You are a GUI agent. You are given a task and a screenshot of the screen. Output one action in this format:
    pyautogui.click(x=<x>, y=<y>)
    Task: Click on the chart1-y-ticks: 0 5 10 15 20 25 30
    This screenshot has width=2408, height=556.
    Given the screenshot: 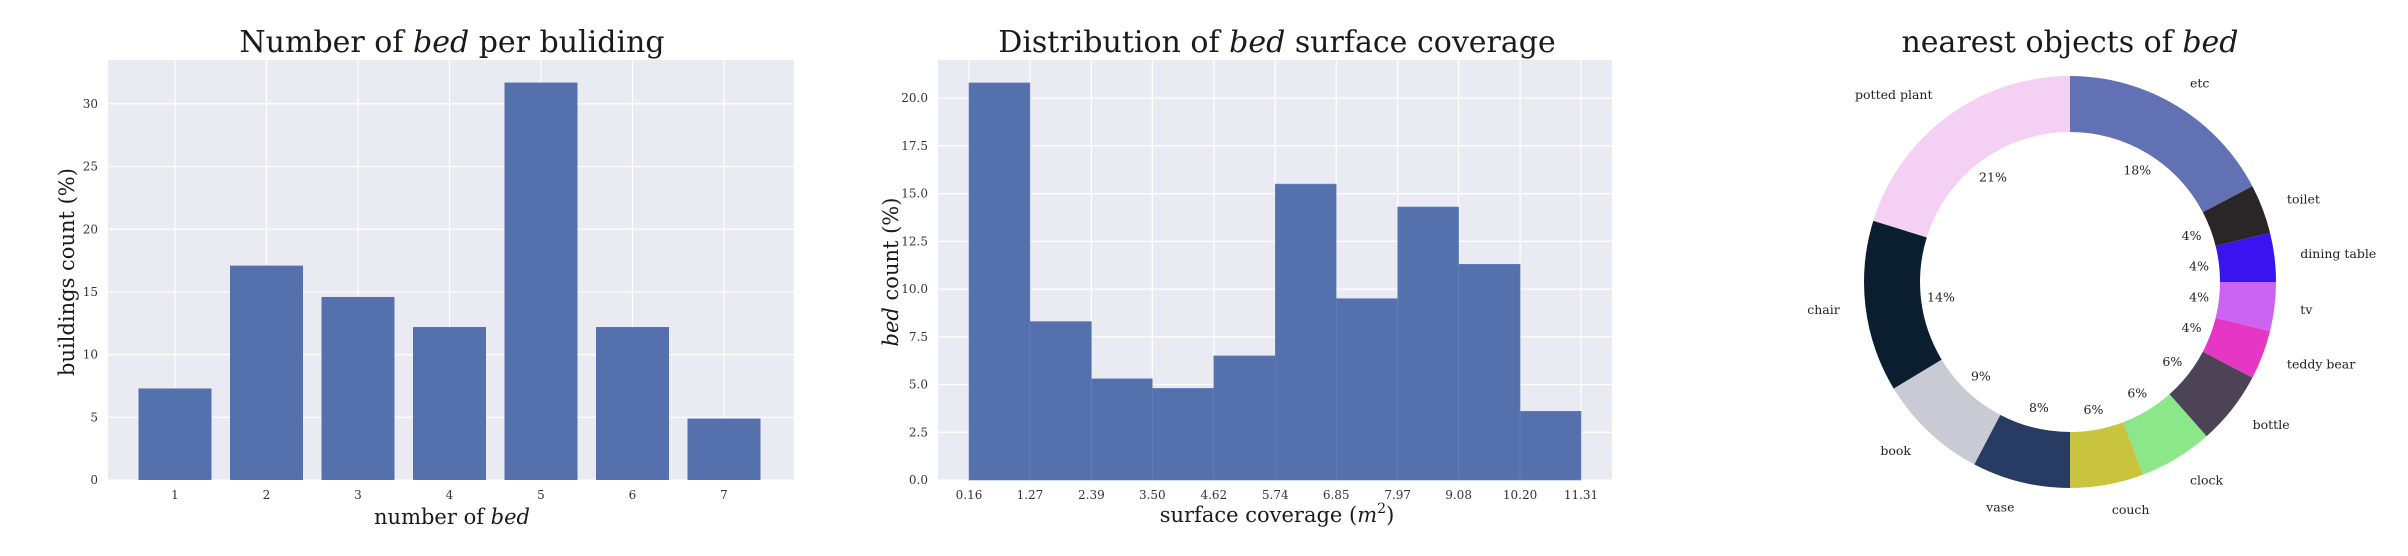 What is the action you would take?
    pyautogui.click(x=90, y=292)
    